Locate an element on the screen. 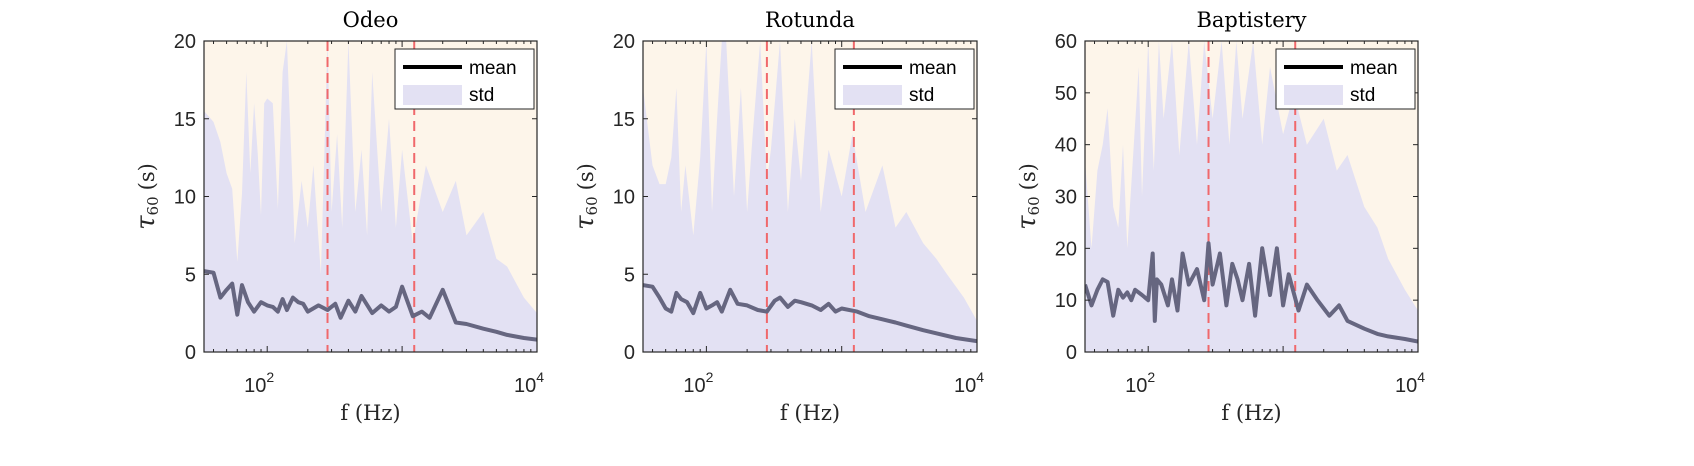 The height and width of the screenshot is (466, 1694). subplot-title: Rotunda is located at coordinates (810, 20).